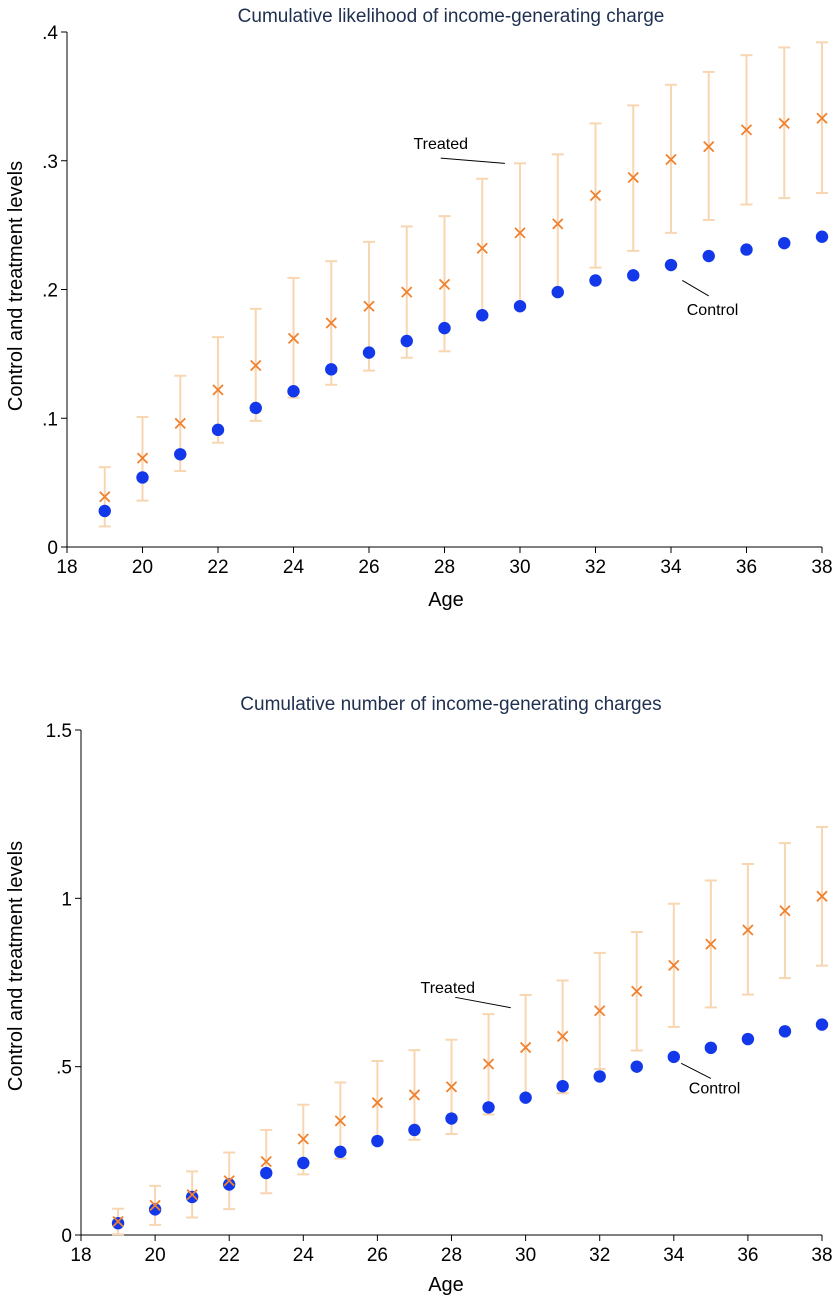 Image resolution: width=836 pixels, height=1304 pixels. Describe the element at coordinates (50, 291) in the screenshot. I see `y-tick-label: .2` at that location.